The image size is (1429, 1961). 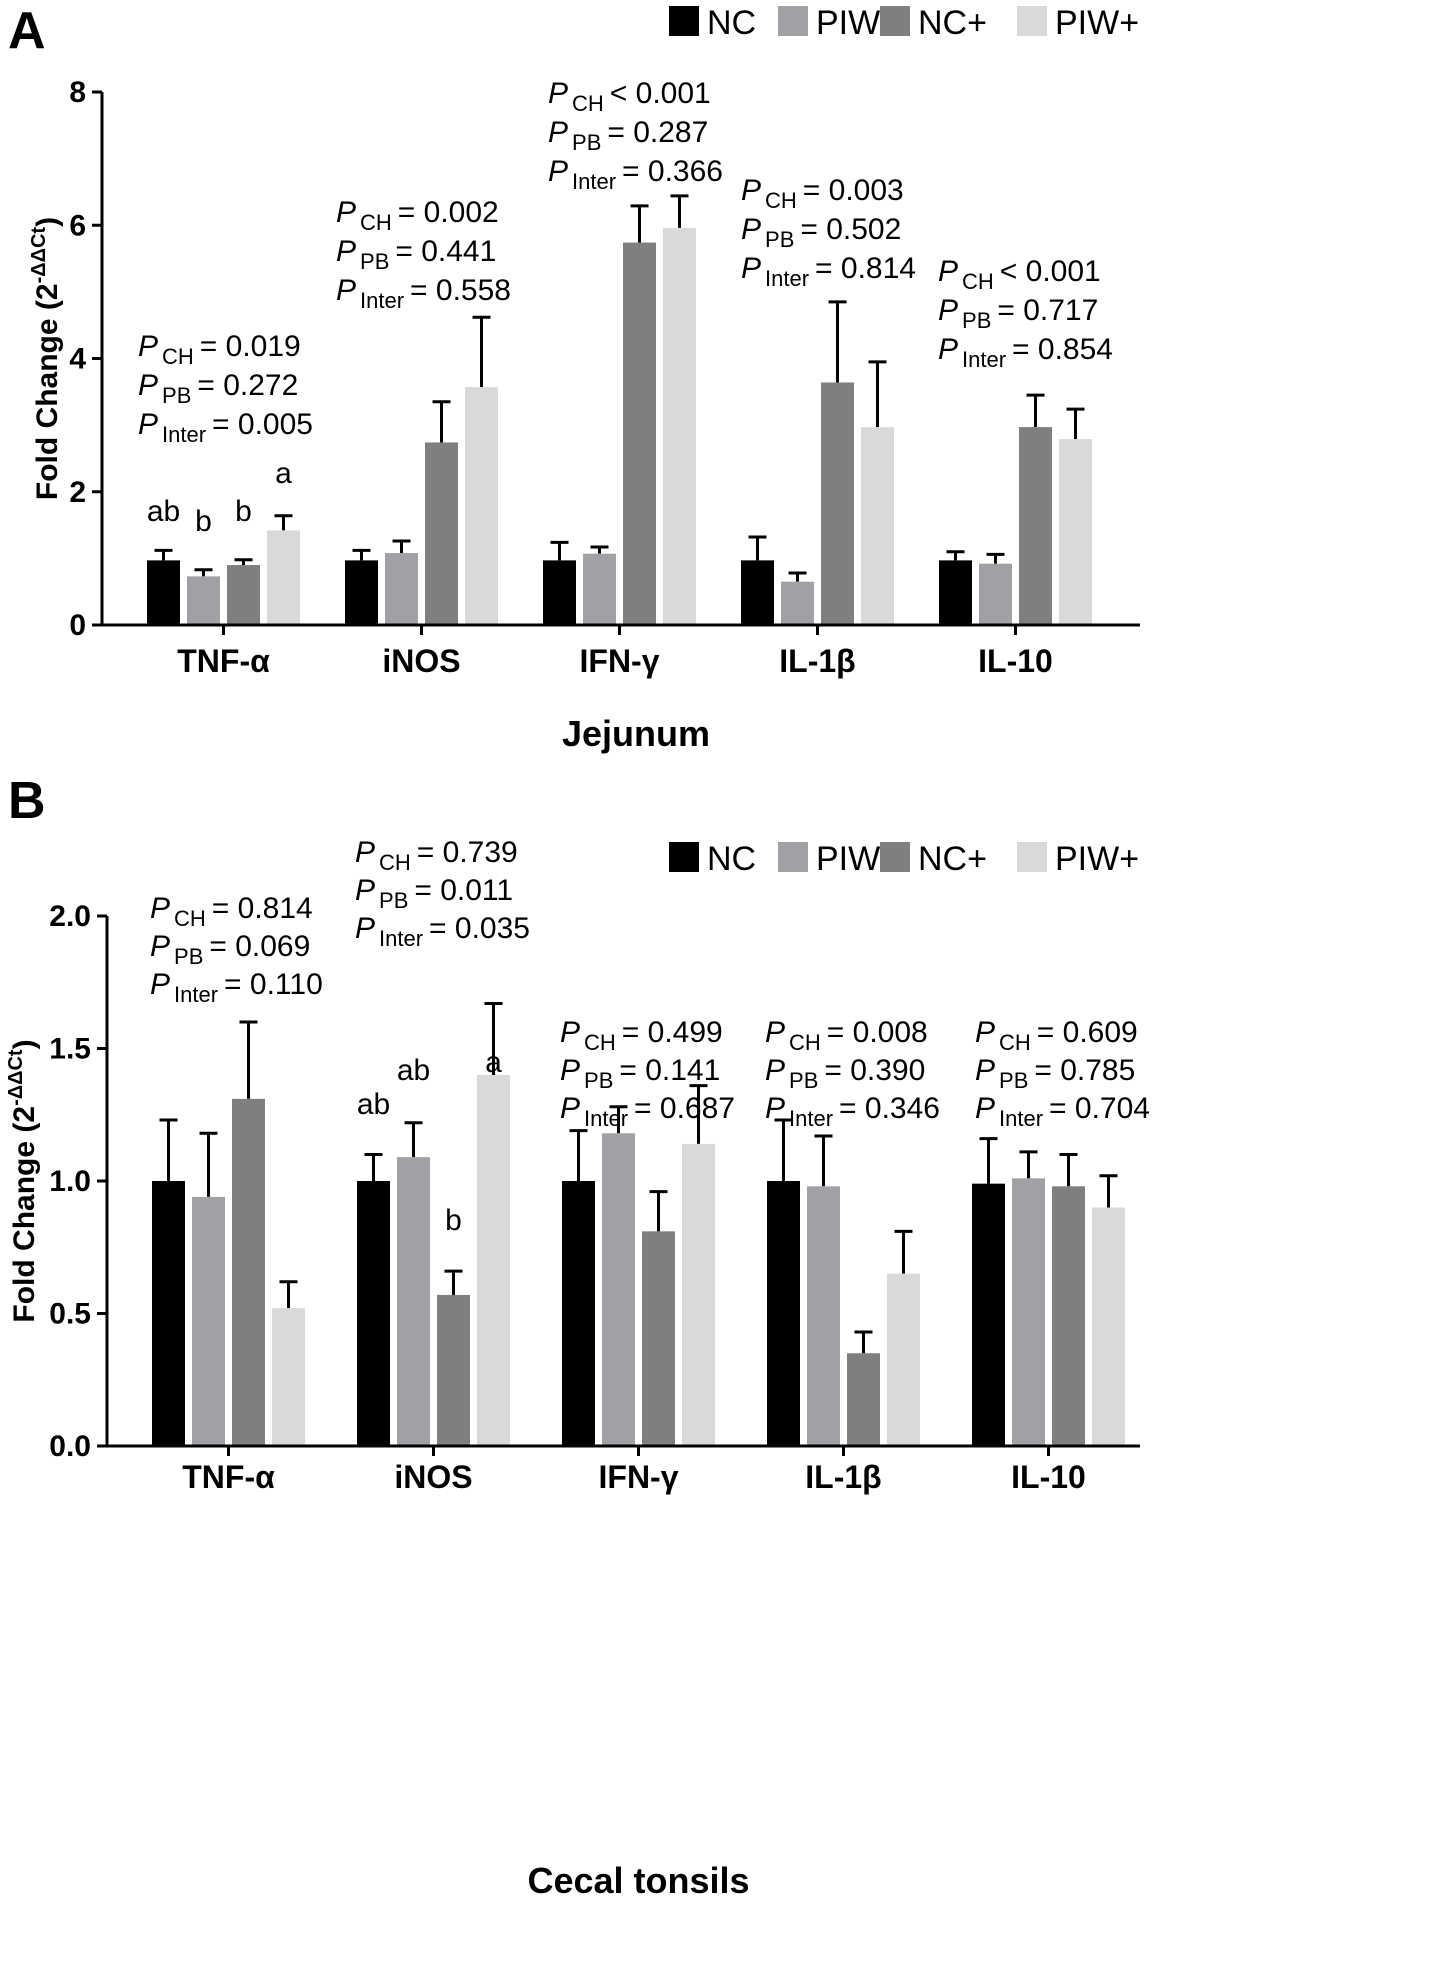 I want to click on y-tick-label: 2.0, so click(x=70, y=916).